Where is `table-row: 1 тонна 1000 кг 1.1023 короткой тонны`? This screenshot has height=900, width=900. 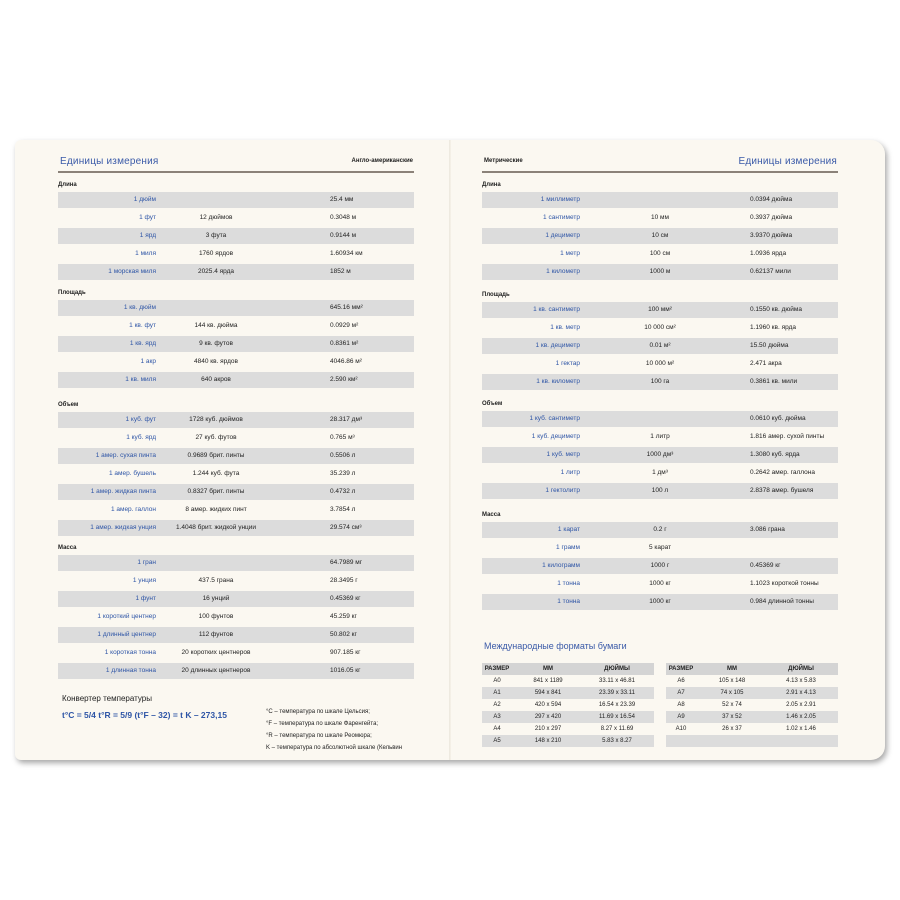
table-row: 1 тонна 1000 кг 1.1023 короткой тонны is located at coordinates (660, 584).